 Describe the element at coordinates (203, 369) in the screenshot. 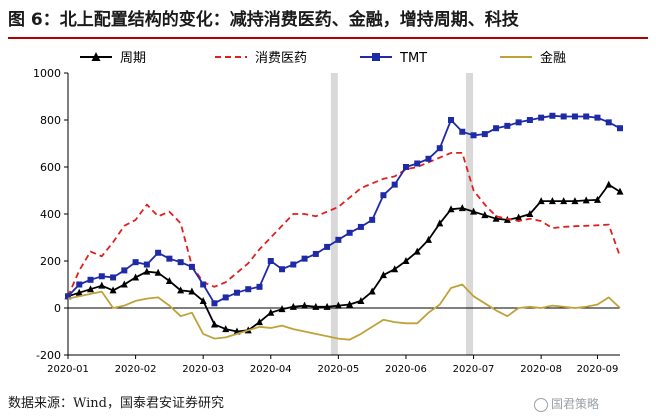

I see `x-tick-label: 2020-03` at that location.